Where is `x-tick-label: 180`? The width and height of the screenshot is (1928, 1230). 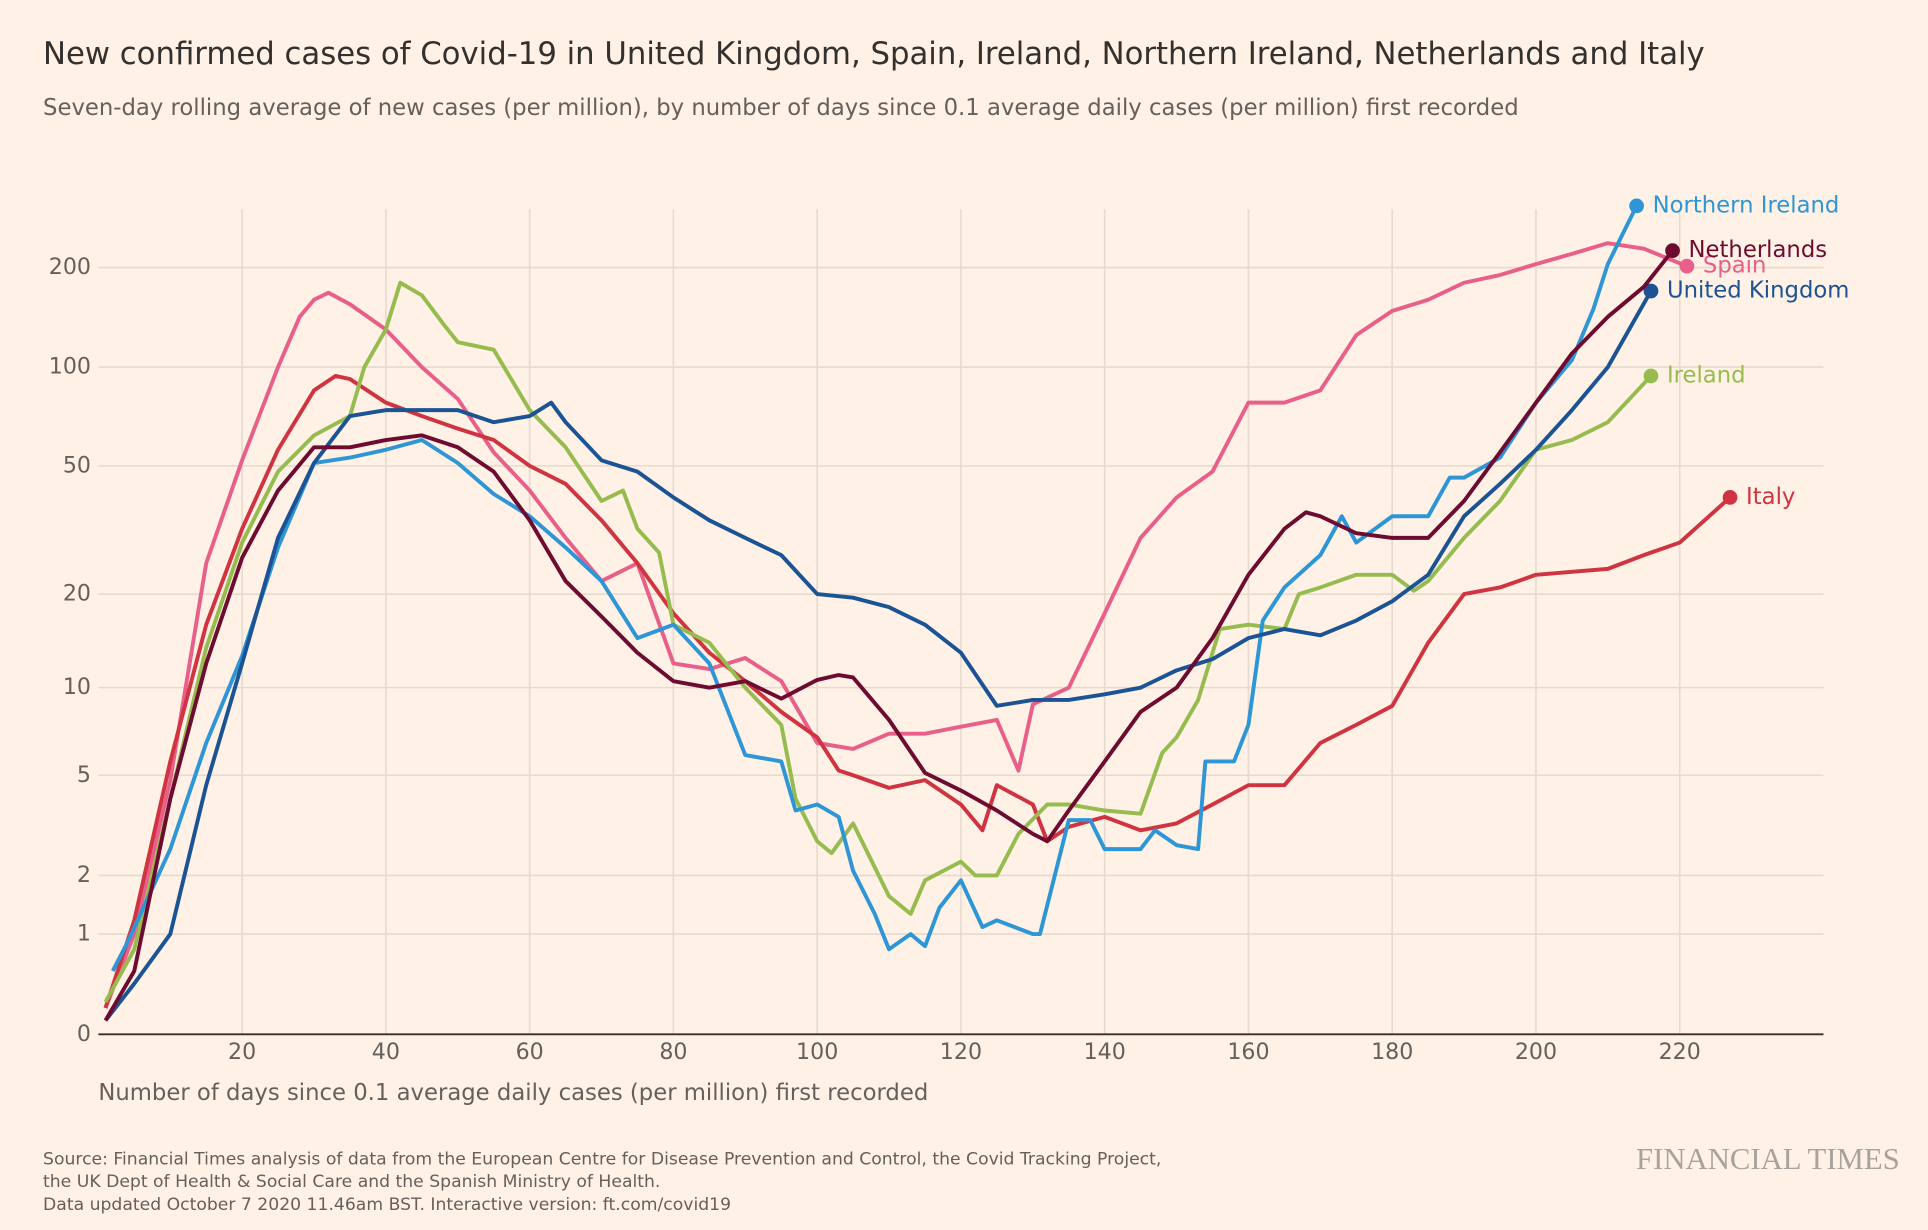 x-tick-label: 180 is located at coordinates (1392, 1052).